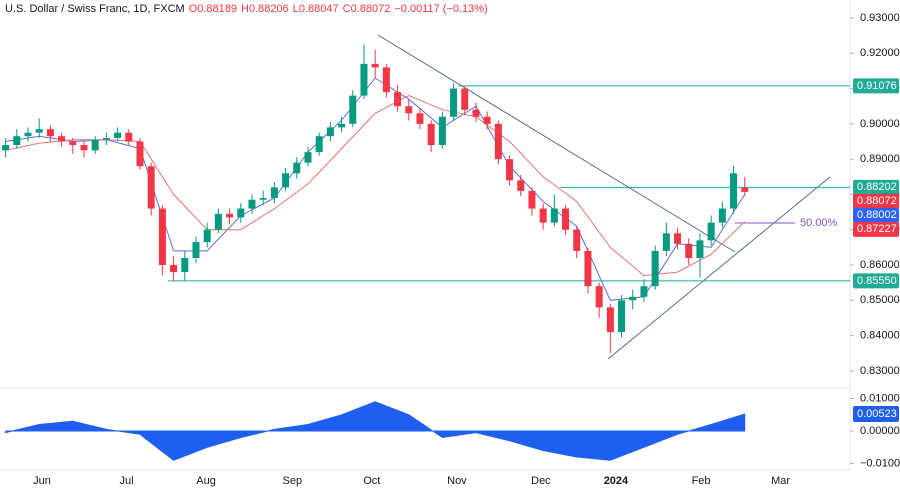 This screenshot has height=492, width=900. What do you see at coordinates (95, 9) in the screenshot?
I see `symbol: U.S. Dollar / Swiss Franc, 1D, FXCM` at bounding box center [95, 9].